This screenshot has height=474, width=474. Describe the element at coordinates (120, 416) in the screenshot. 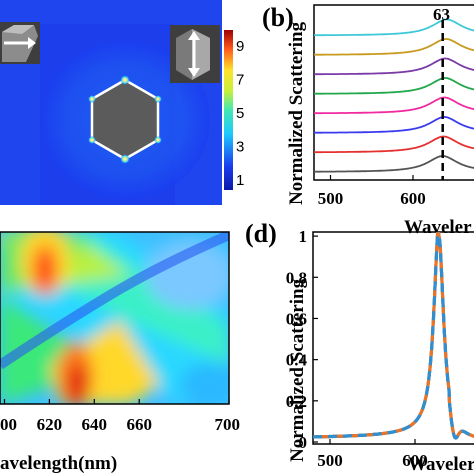

I see `panel-c-xticks: 00 620 640 660 700` at that location.